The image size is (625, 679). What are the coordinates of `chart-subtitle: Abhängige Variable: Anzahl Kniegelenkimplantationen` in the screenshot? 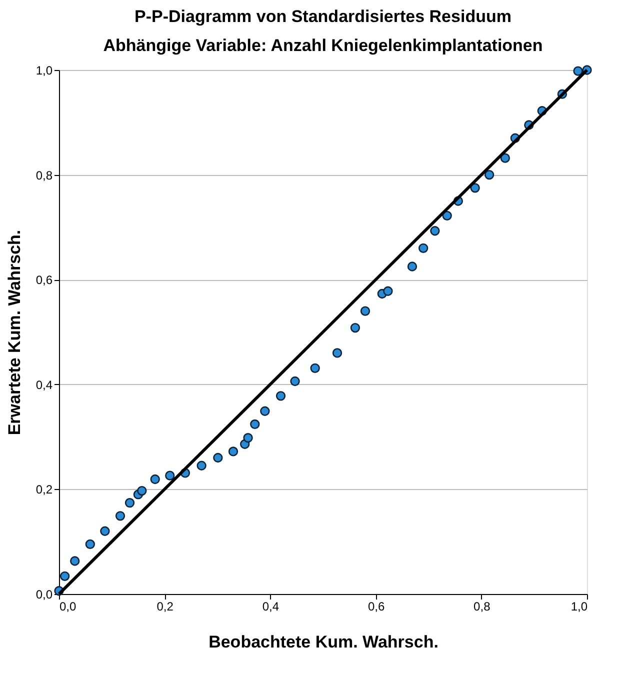 It's located at (323, 46).